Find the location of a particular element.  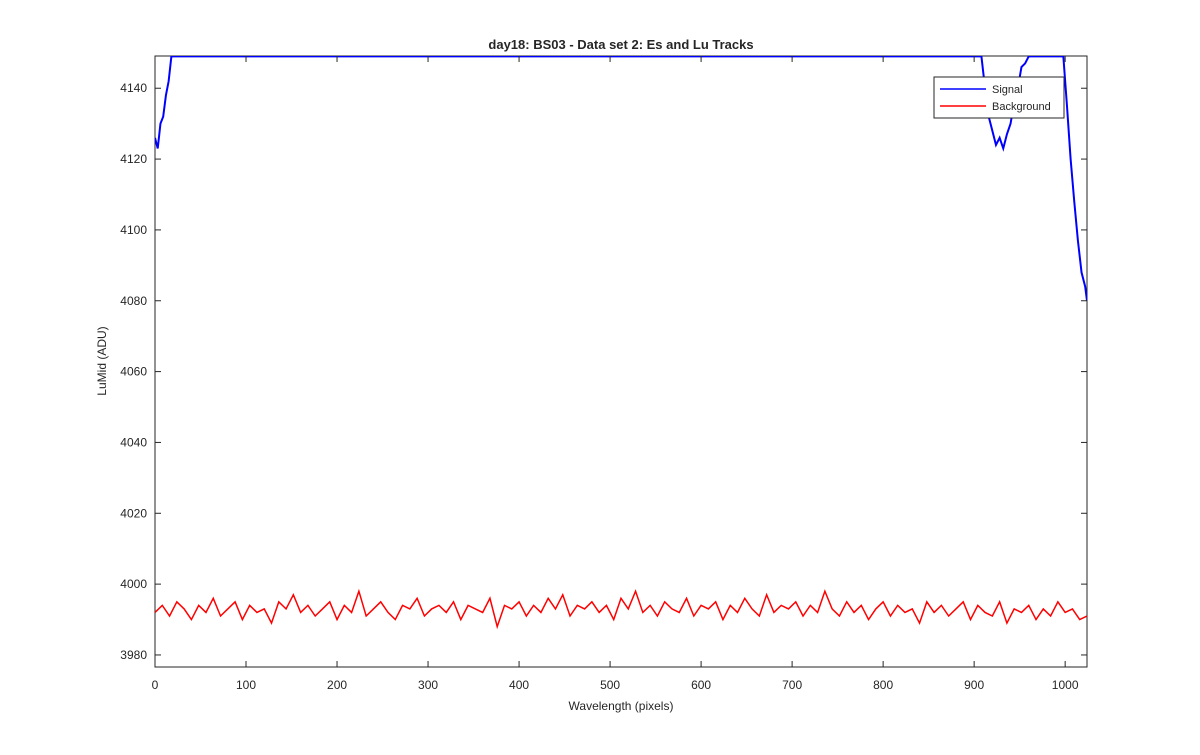

y-tick-label: 4000 is located at coordinates (133, 584).